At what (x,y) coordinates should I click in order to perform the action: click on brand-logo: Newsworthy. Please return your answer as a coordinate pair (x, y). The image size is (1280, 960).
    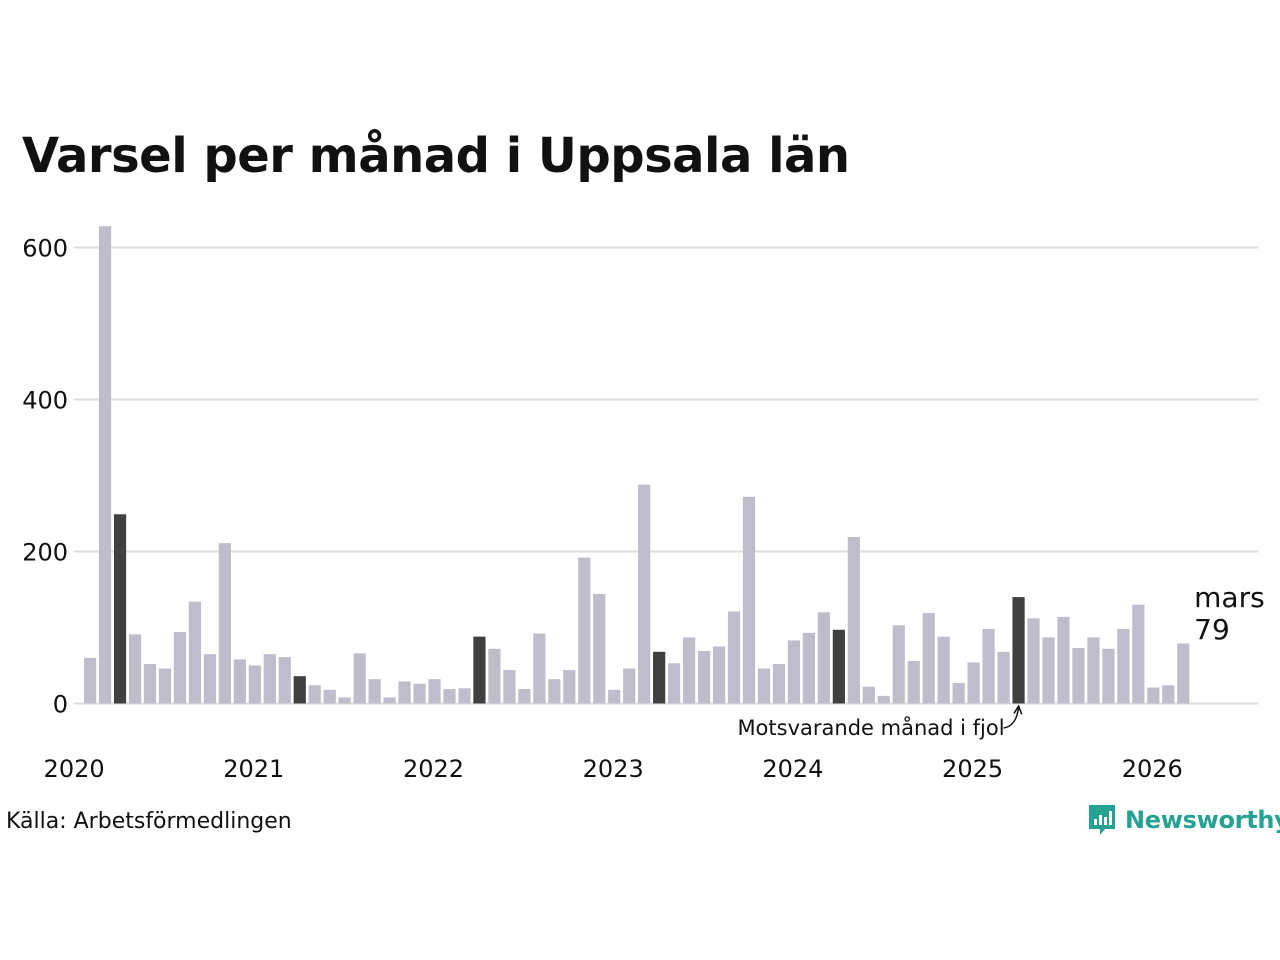
    Looking at the image, I should click on (1183, 820).